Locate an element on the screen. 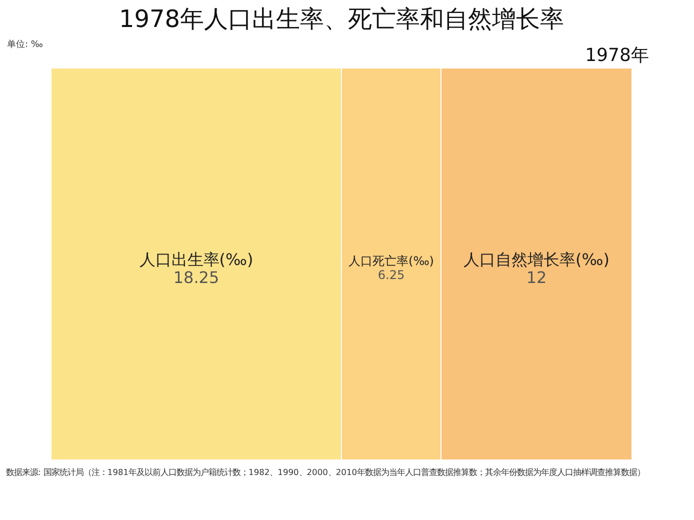 The image size is (694, 520). text: 1978年 is located at coordinates (617, 55).